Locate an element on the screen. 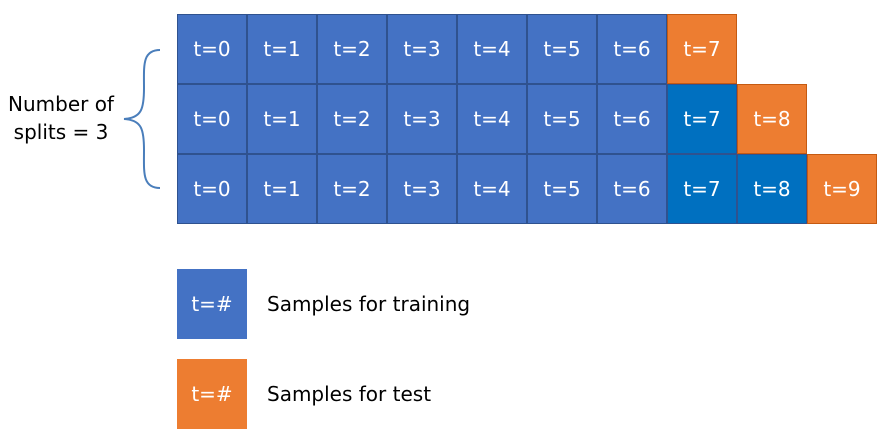 The image size is (882, 439). legend-training-box: t=# is located at coordinates (212, 304).